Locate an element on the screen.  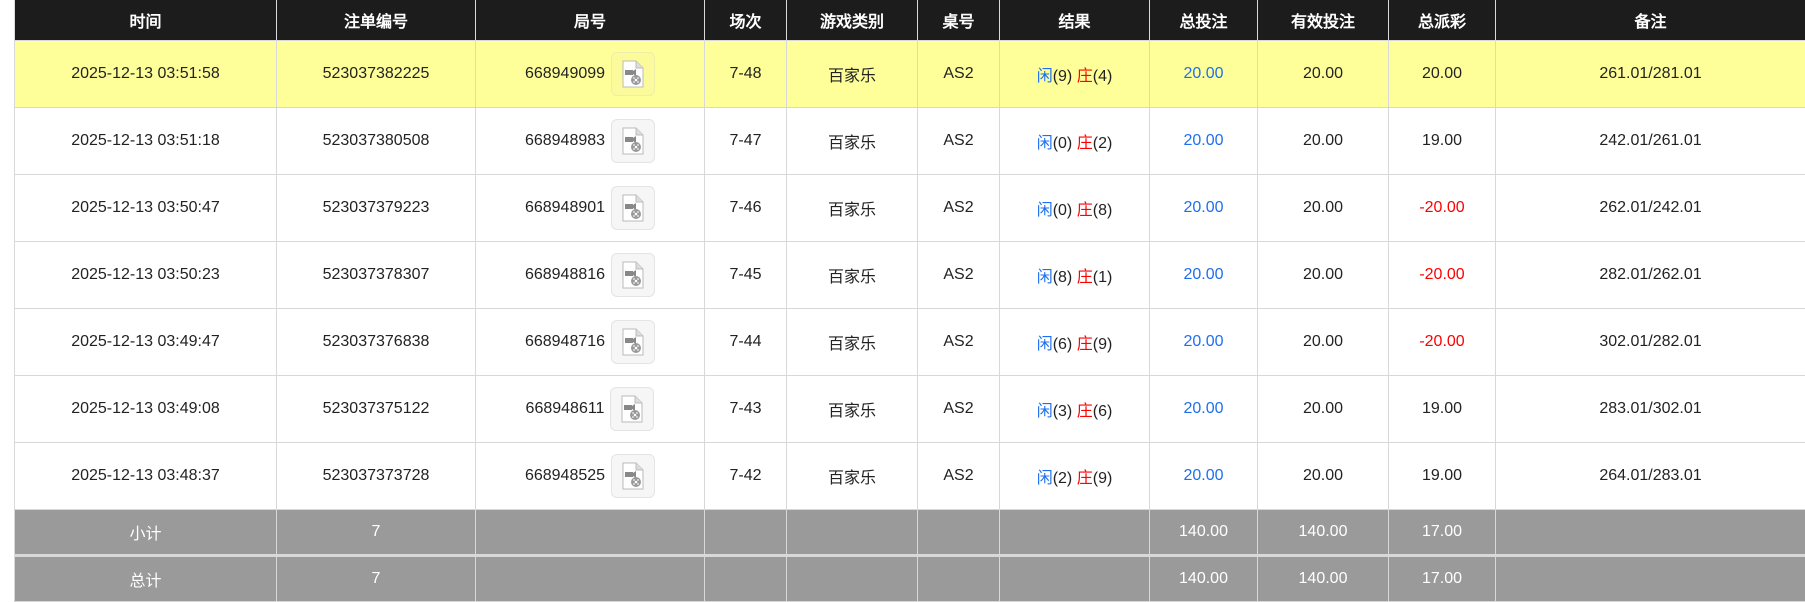
player-score: (2) is located at coordinates (1063, 478).